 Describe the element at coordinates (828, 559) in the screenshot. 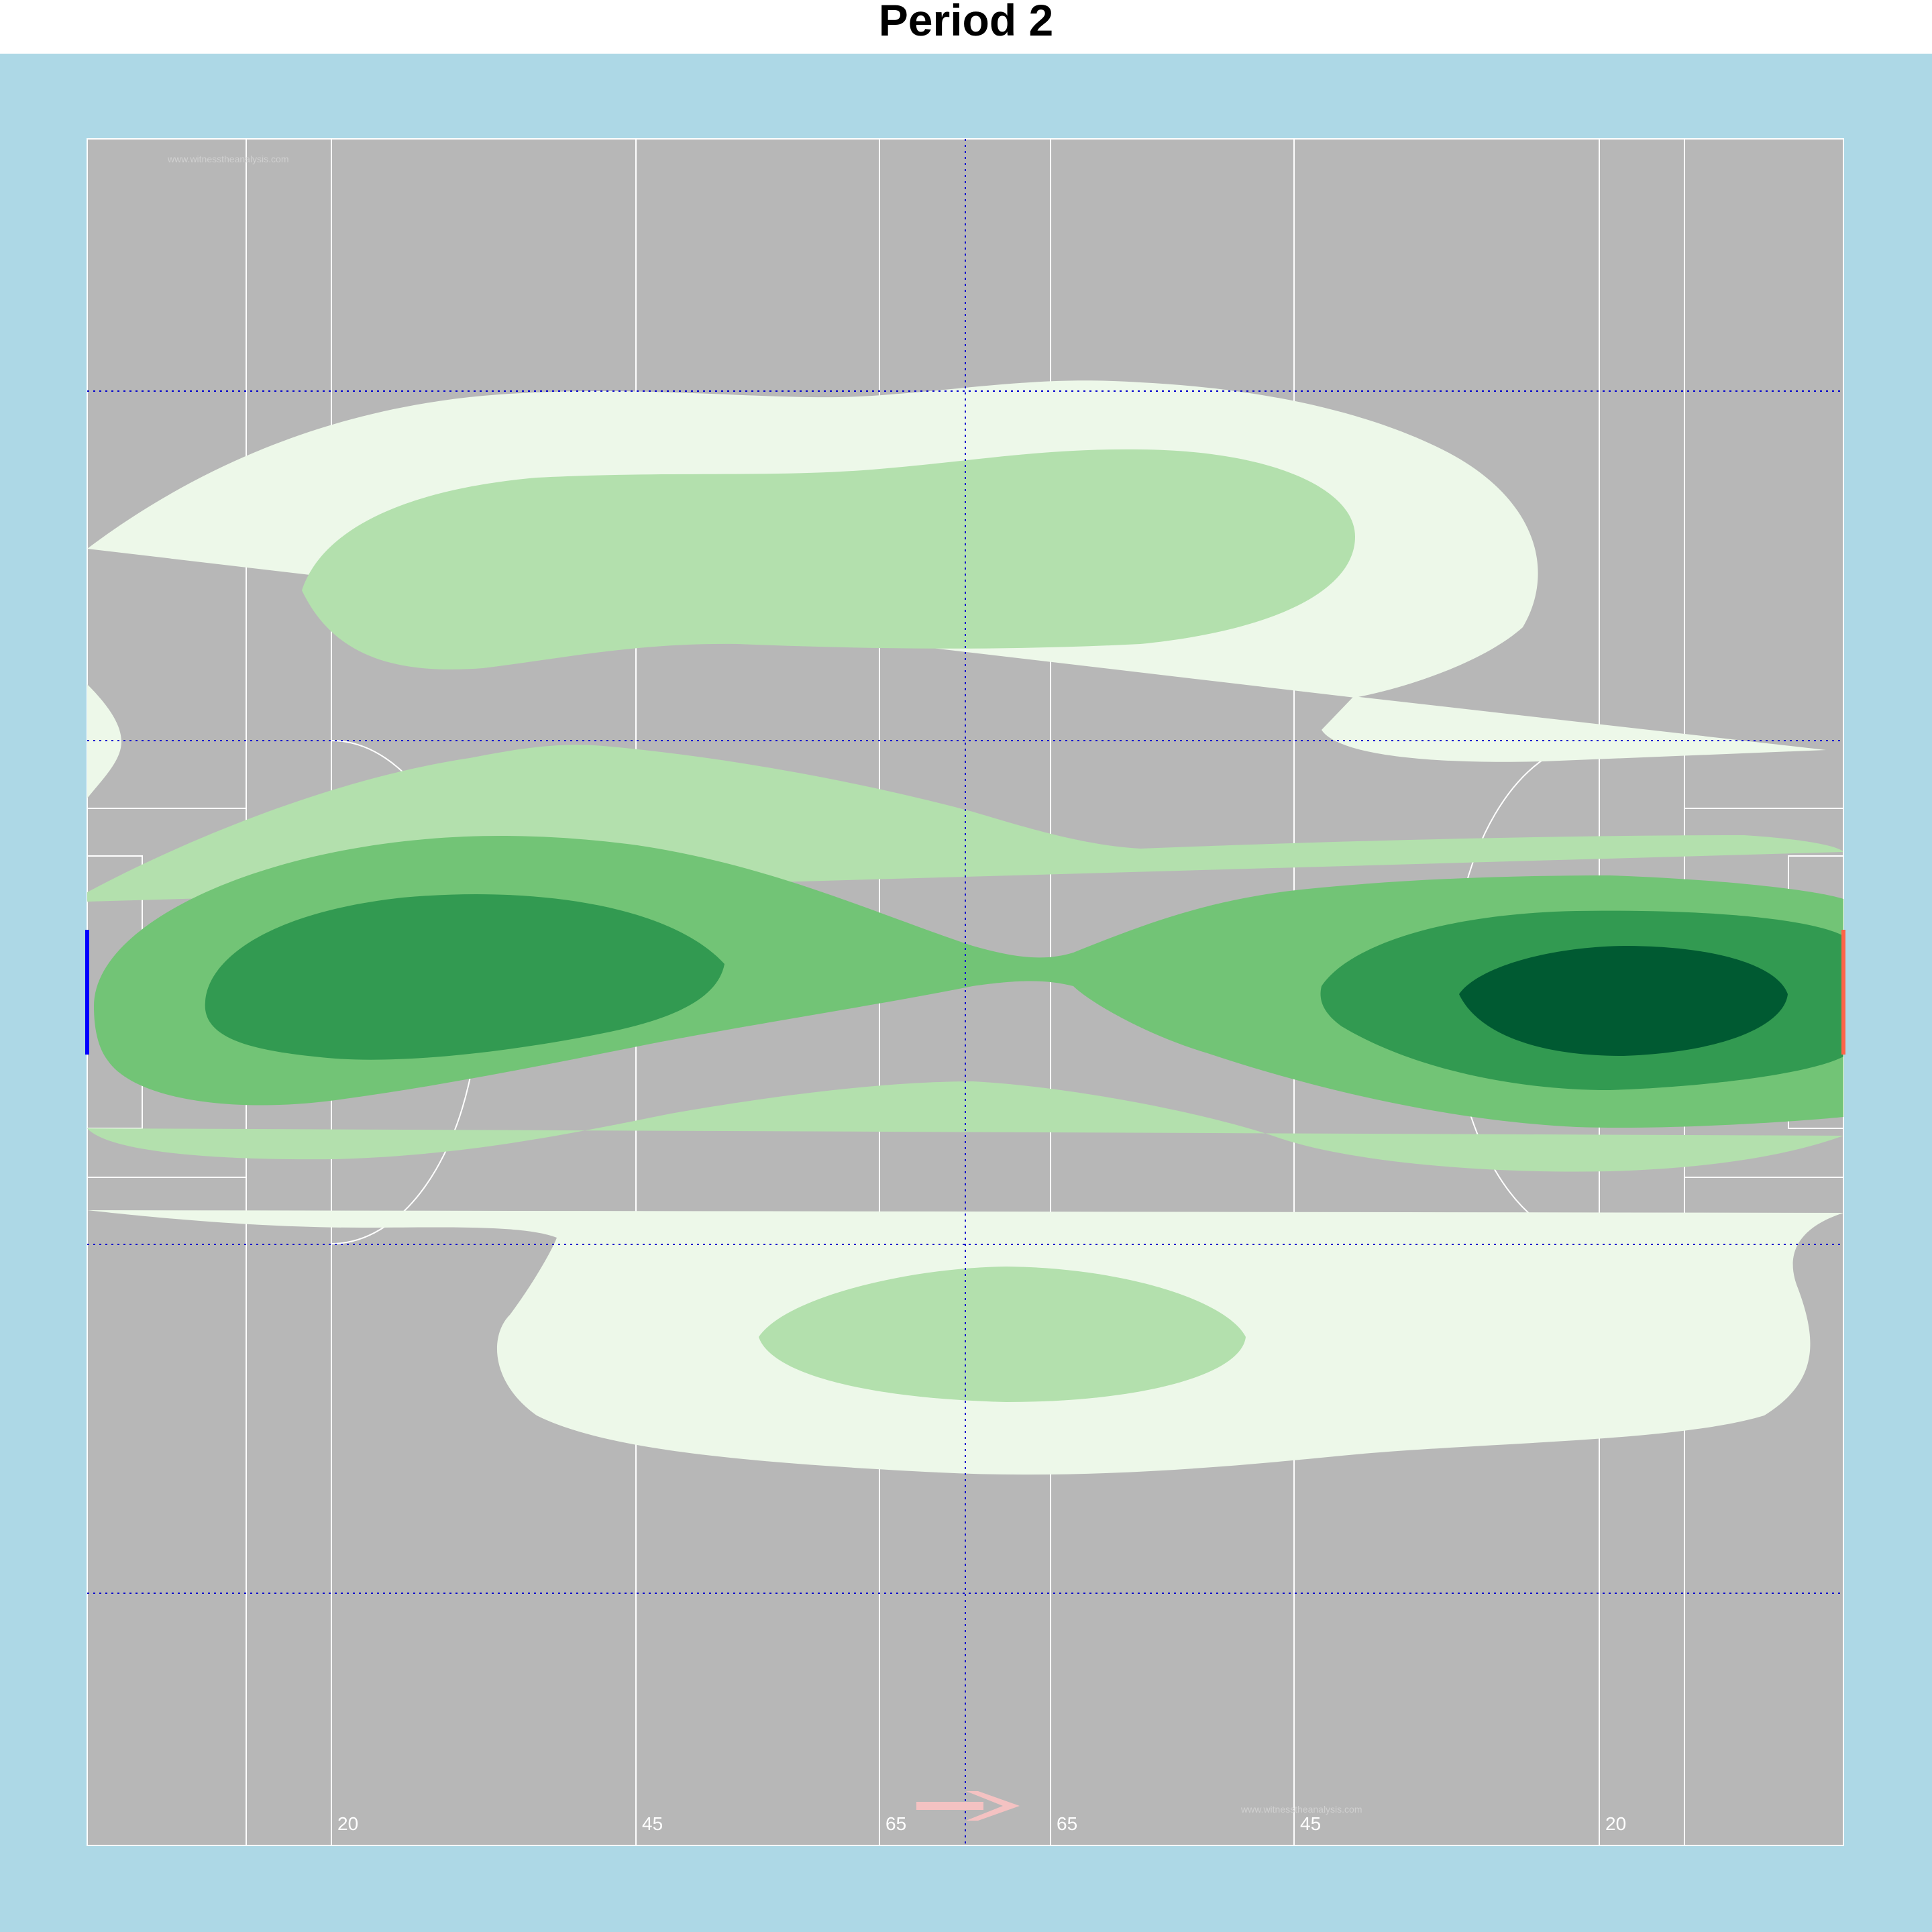

I see `density-contour-upper-blob` at that location.